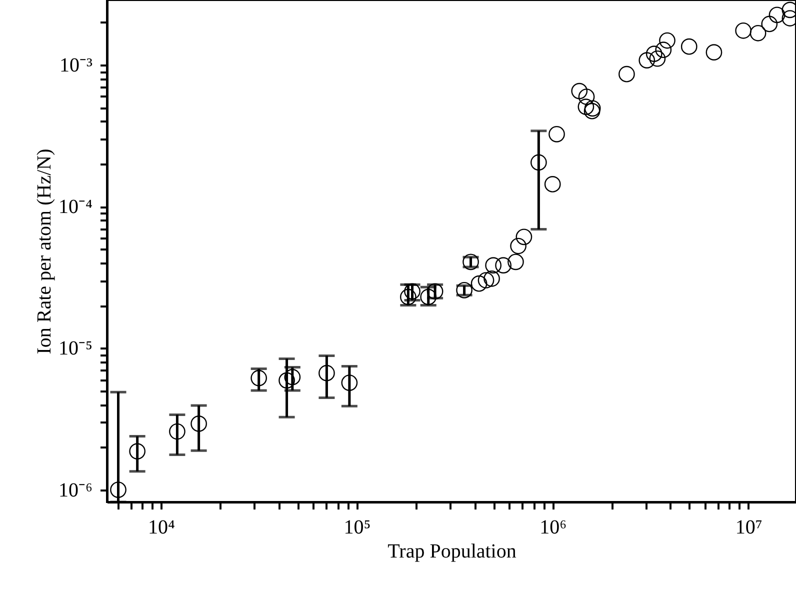 The width and height of the screenshot is (796, 592). Describe the element at coordinates (357, 527) in the screenshot. I see `x-tick-label: 10⁵` at that location.